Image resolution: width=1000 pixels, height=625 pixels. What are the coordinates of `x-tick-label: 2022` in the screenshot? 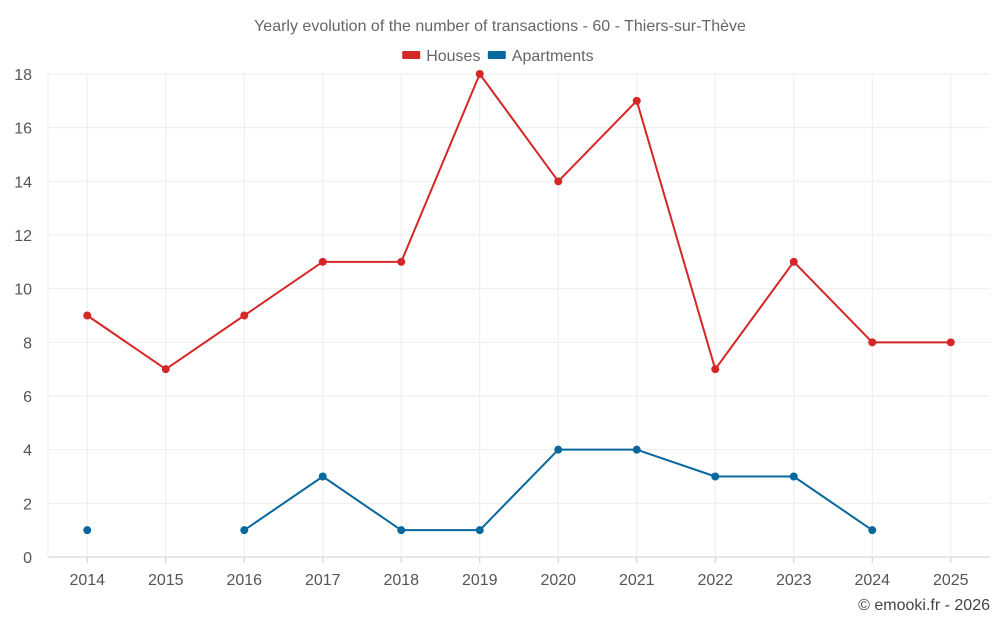 It's located at (715, 580).